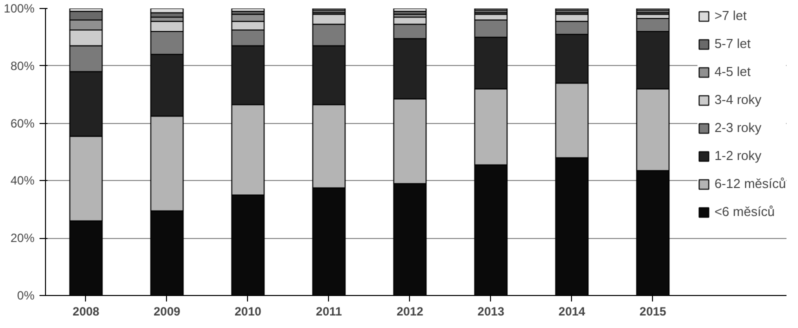 The width and height of the screenshot is (798, 328). I want to click on y-tick-label: 0%, so click(26, 295).